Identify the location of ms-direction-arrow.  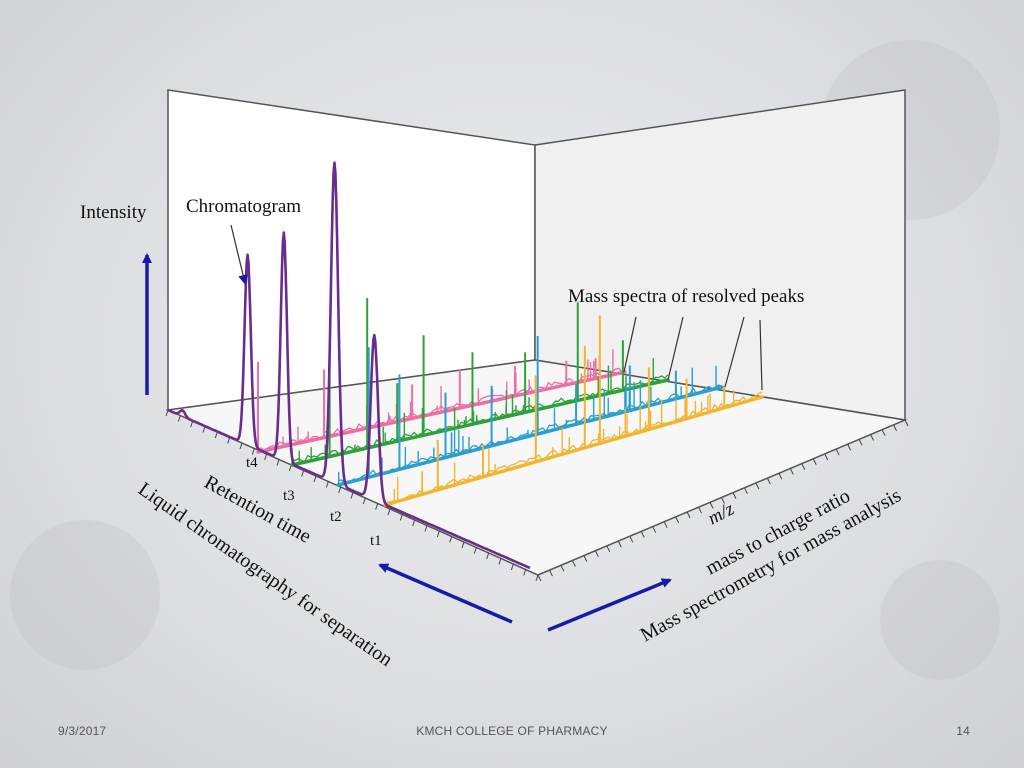
(609, 605).